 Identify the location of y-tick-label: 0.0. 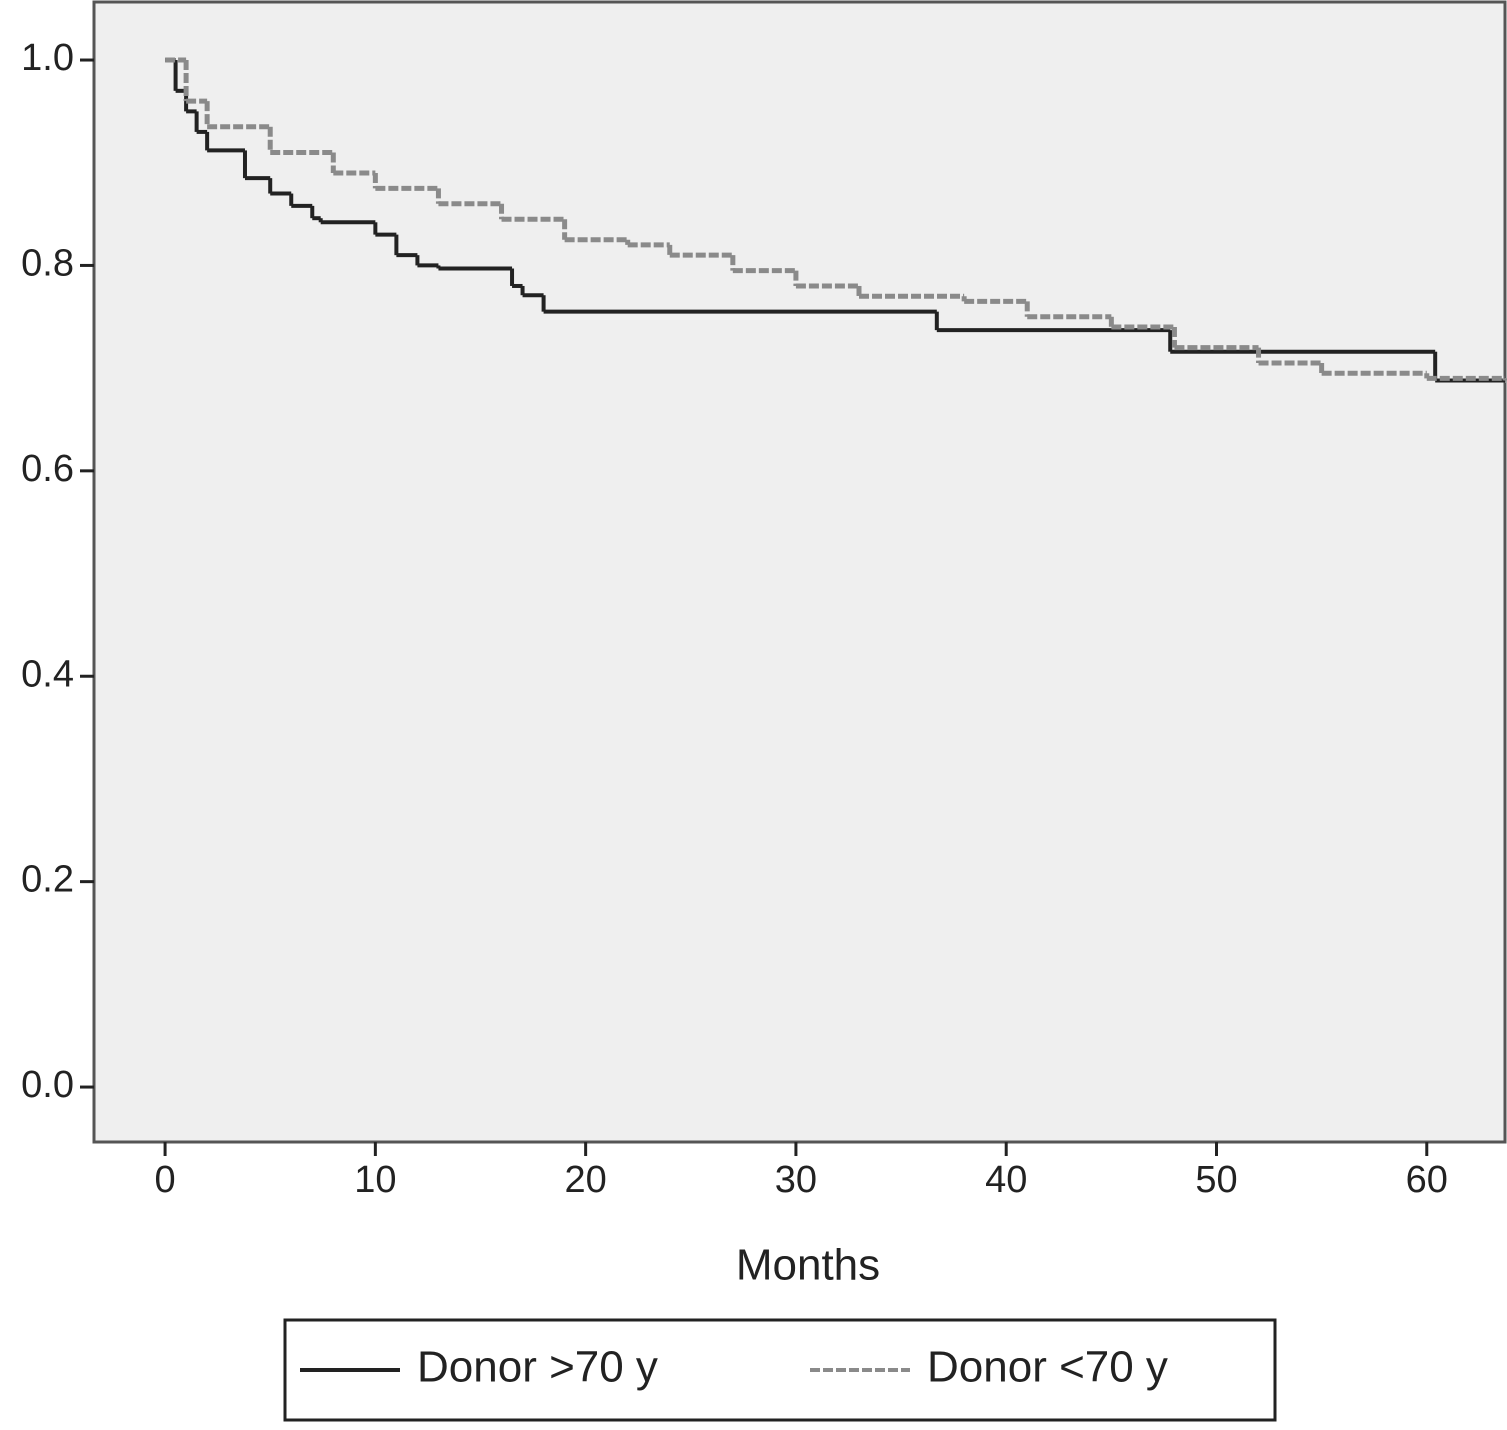
(47, 1085).